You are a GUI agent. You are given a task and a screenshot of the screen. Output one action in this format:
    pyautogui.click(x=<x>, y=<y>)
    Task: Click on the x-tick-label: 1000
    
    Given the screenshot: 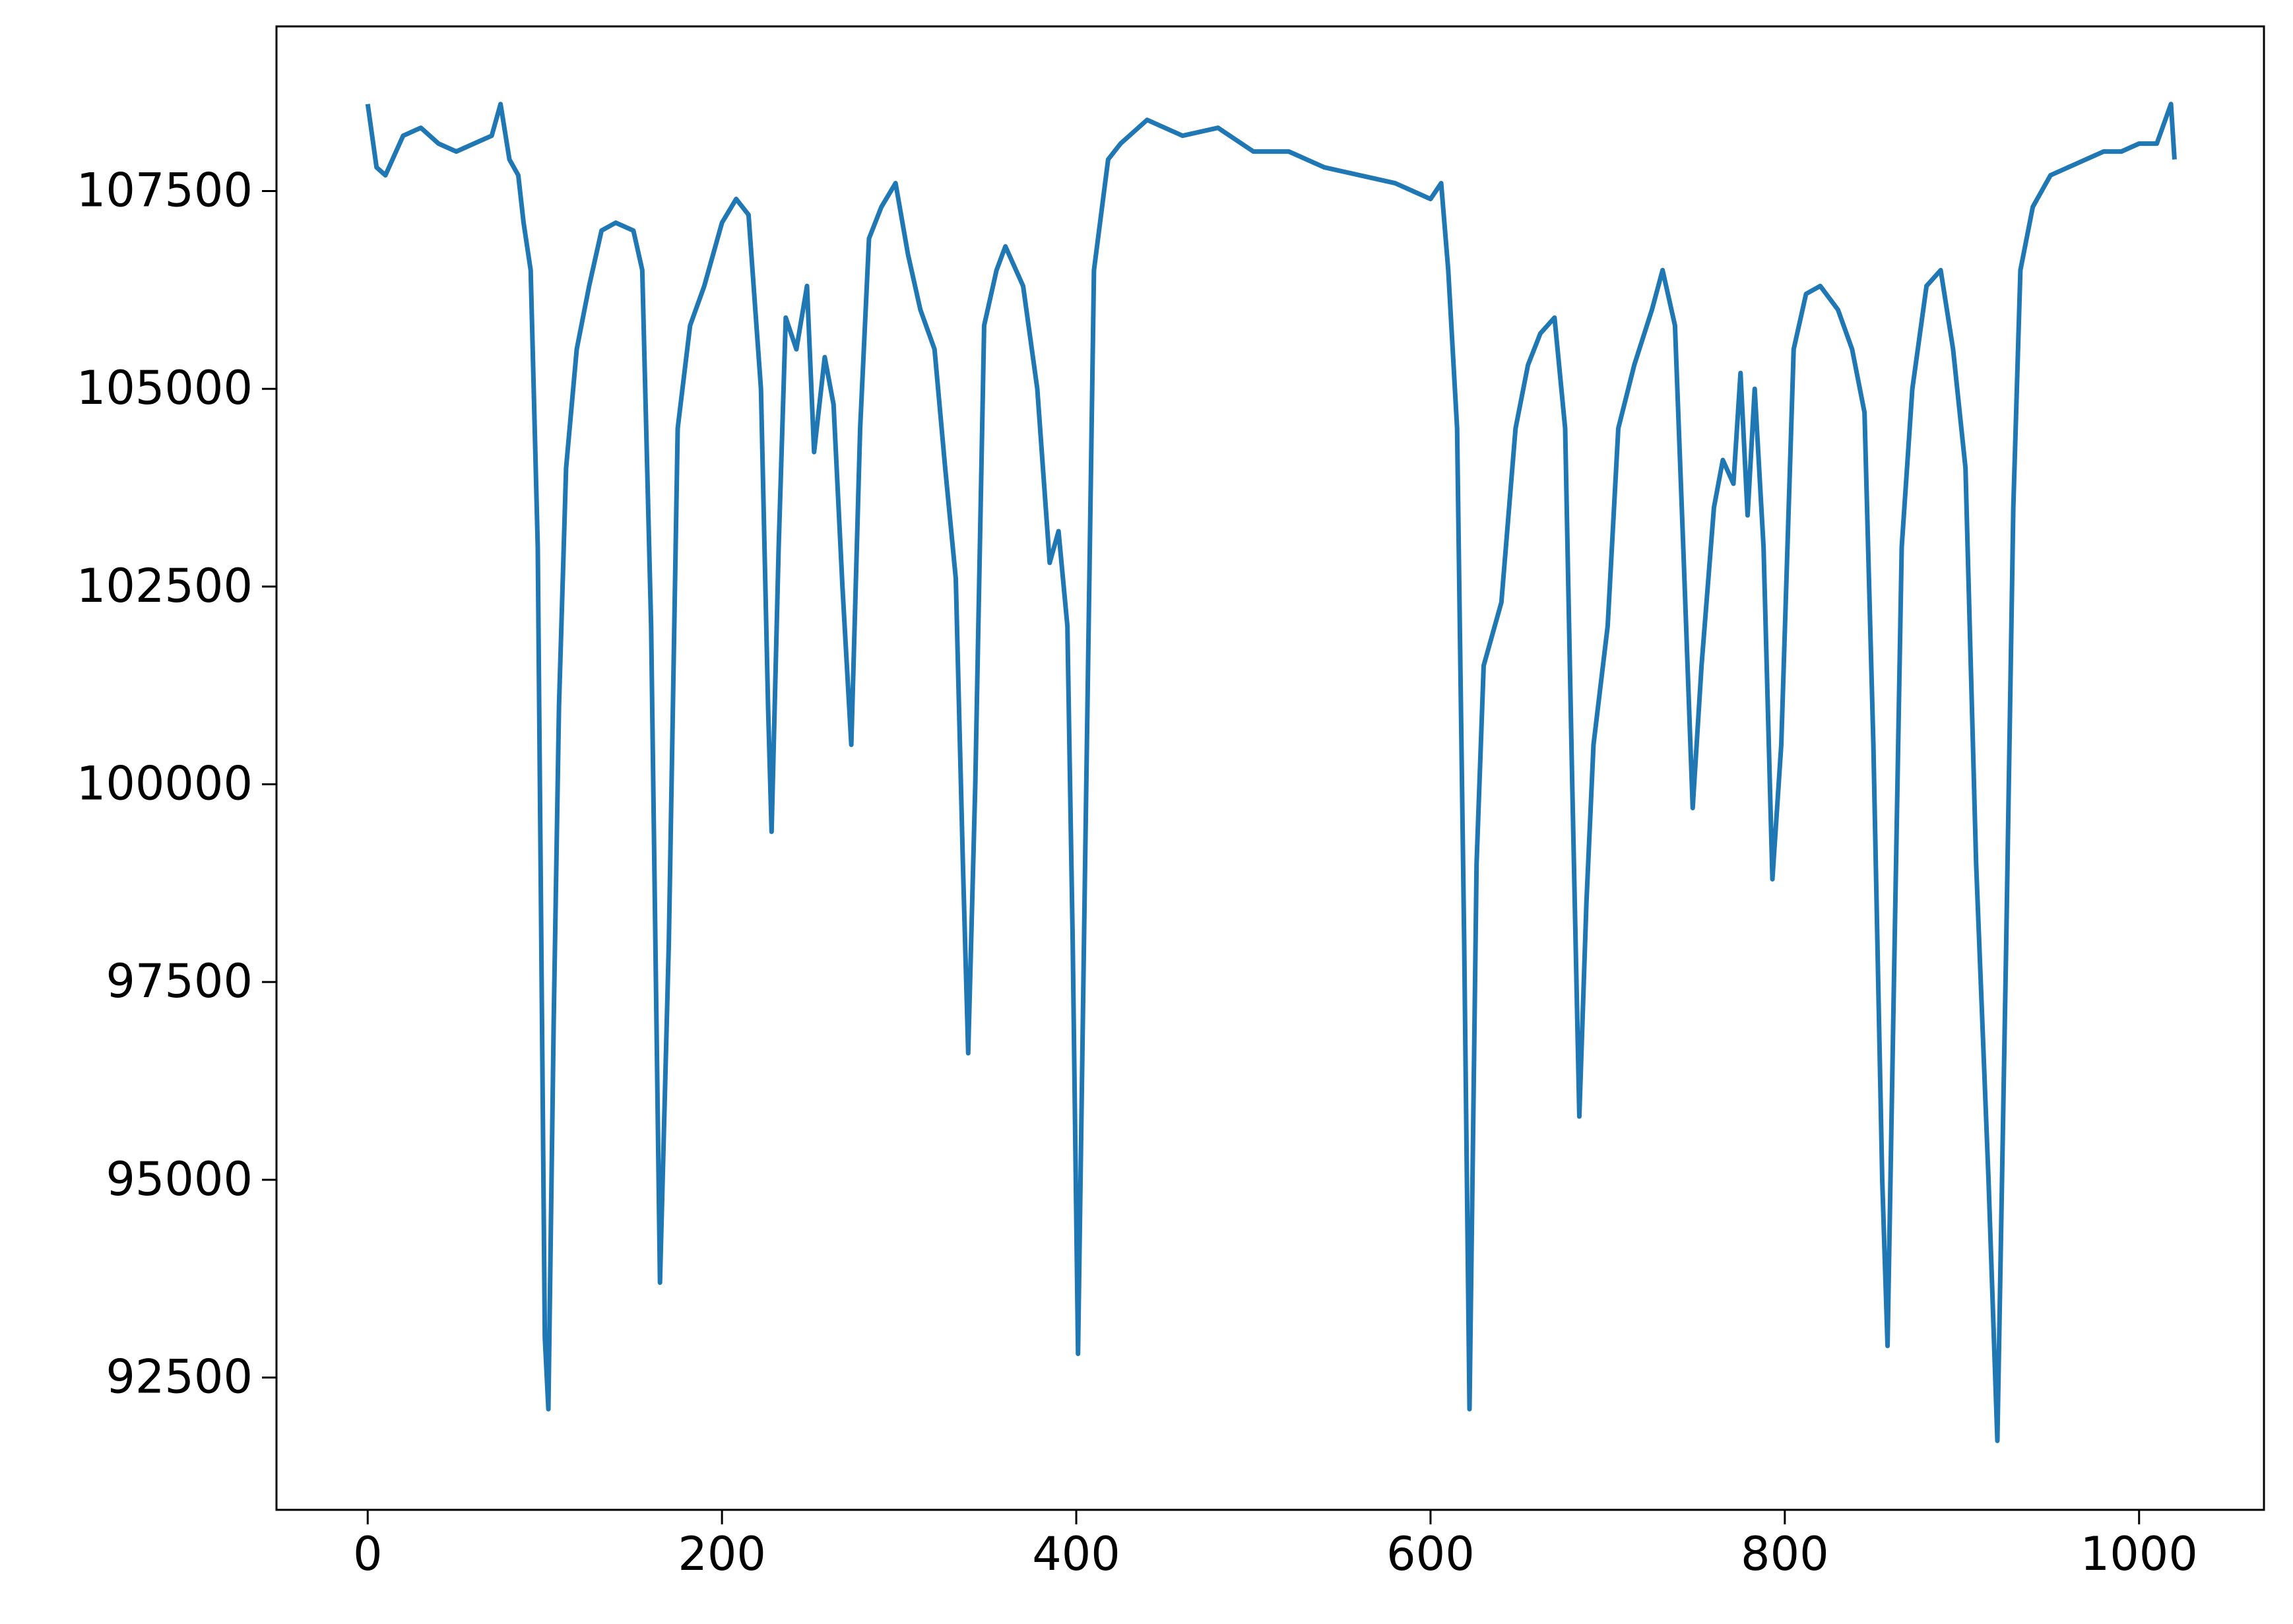 What is the action you would take?
    pyautogui.click(x=2139, y=1554)
    